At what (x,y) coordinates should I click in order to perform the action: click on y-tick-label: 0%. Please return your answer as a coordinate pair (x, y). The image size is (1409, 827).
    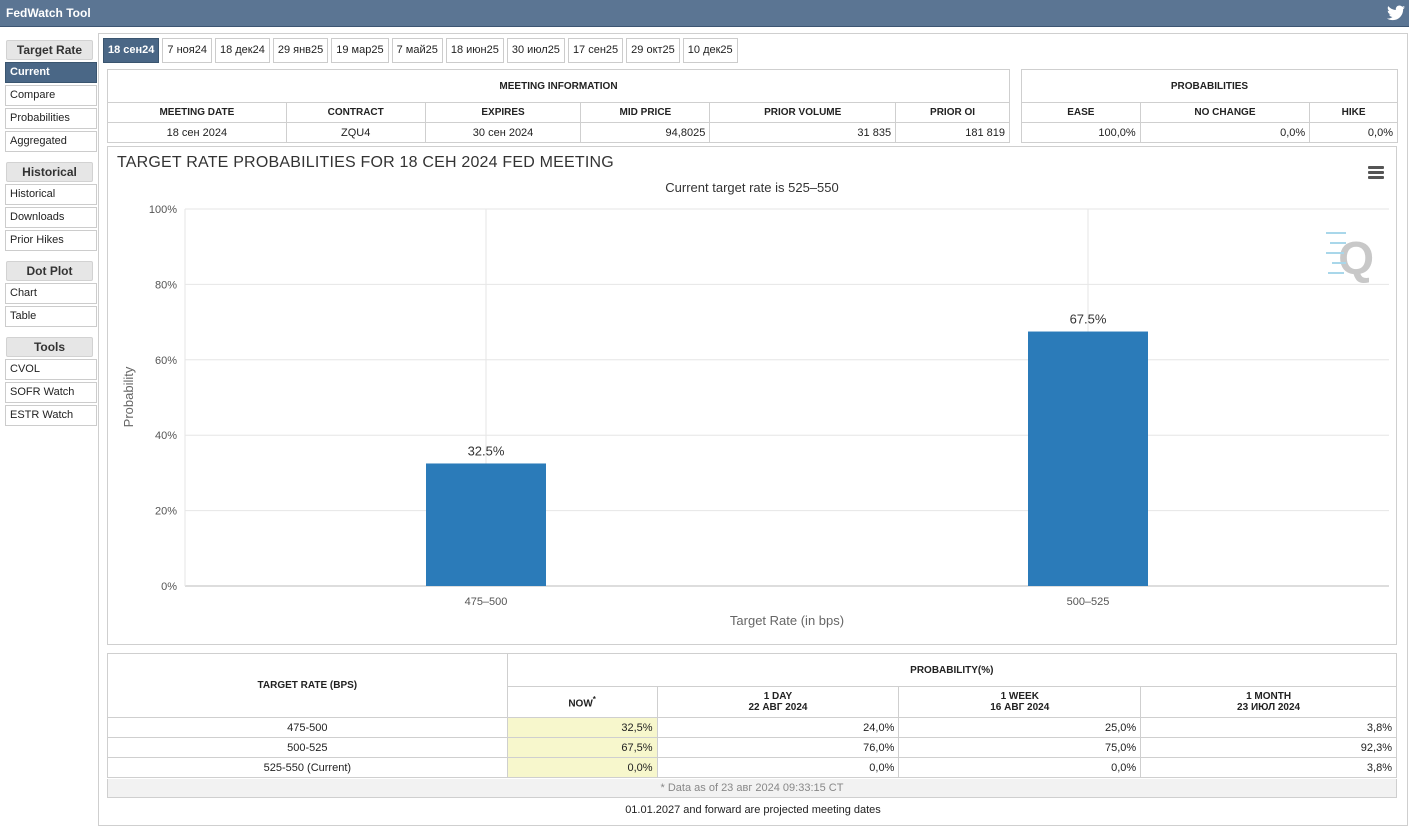
    Looking at the image, I should click on (169, 587).